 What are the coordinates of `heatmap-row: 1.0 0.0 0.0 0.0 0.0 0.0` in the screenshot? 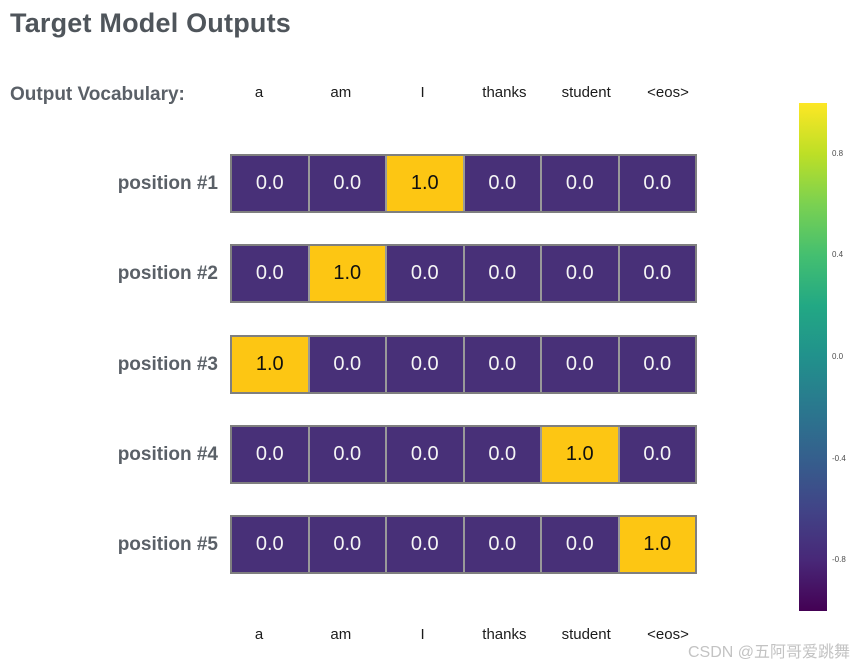 It's located at (463, 364).